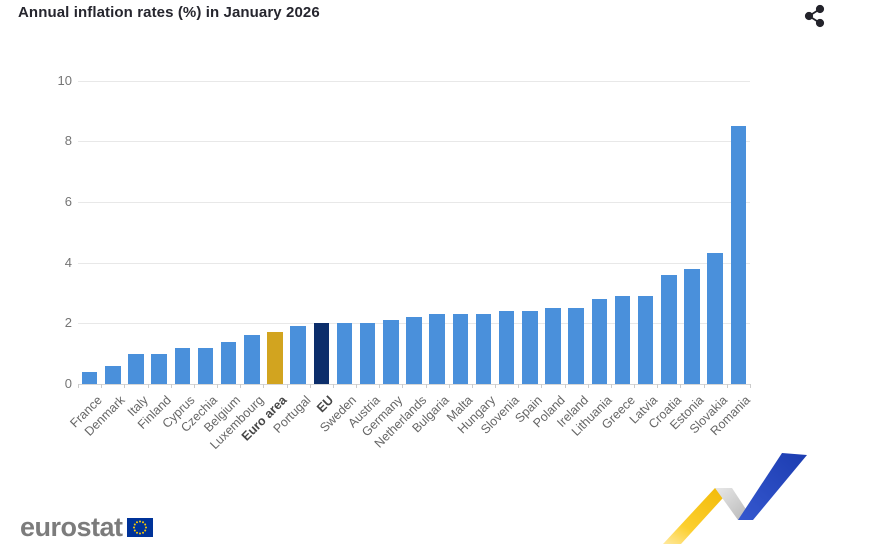 This screenshot has height=551, width=884. Describe the element at coordinates (483, 349) in the screenshot. I see `bar-hungary` at that location.